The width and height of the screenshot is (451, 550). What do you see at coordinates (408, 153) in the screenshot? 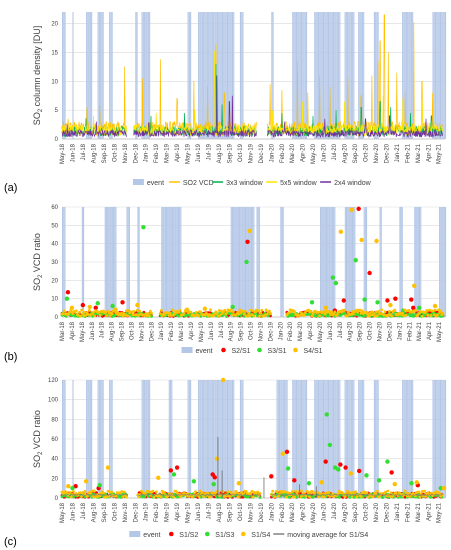
I see `x-tick-label: Feb-21` at bounding box center [408, 153].